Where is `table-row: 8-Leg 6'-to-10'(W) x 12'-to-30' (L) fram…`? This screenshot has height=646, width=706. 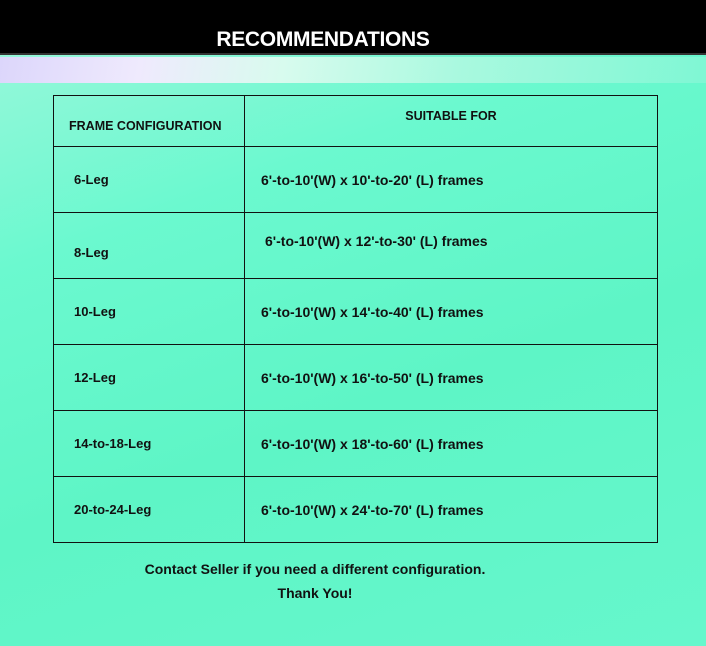
table-row: 8-Leg 6'-to-10'(W) x 12'-to-30' (L) fram… is located at coordinates (355, 245).